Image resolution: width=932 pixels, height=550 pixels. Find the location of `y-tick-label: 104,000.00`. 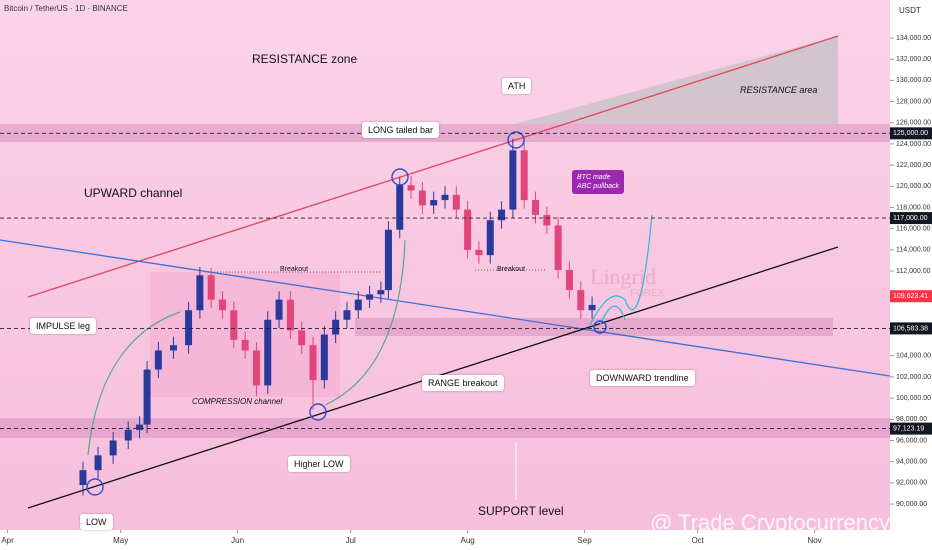

y-tick-label: 104,000.00 is located at coordinates (913, 356).